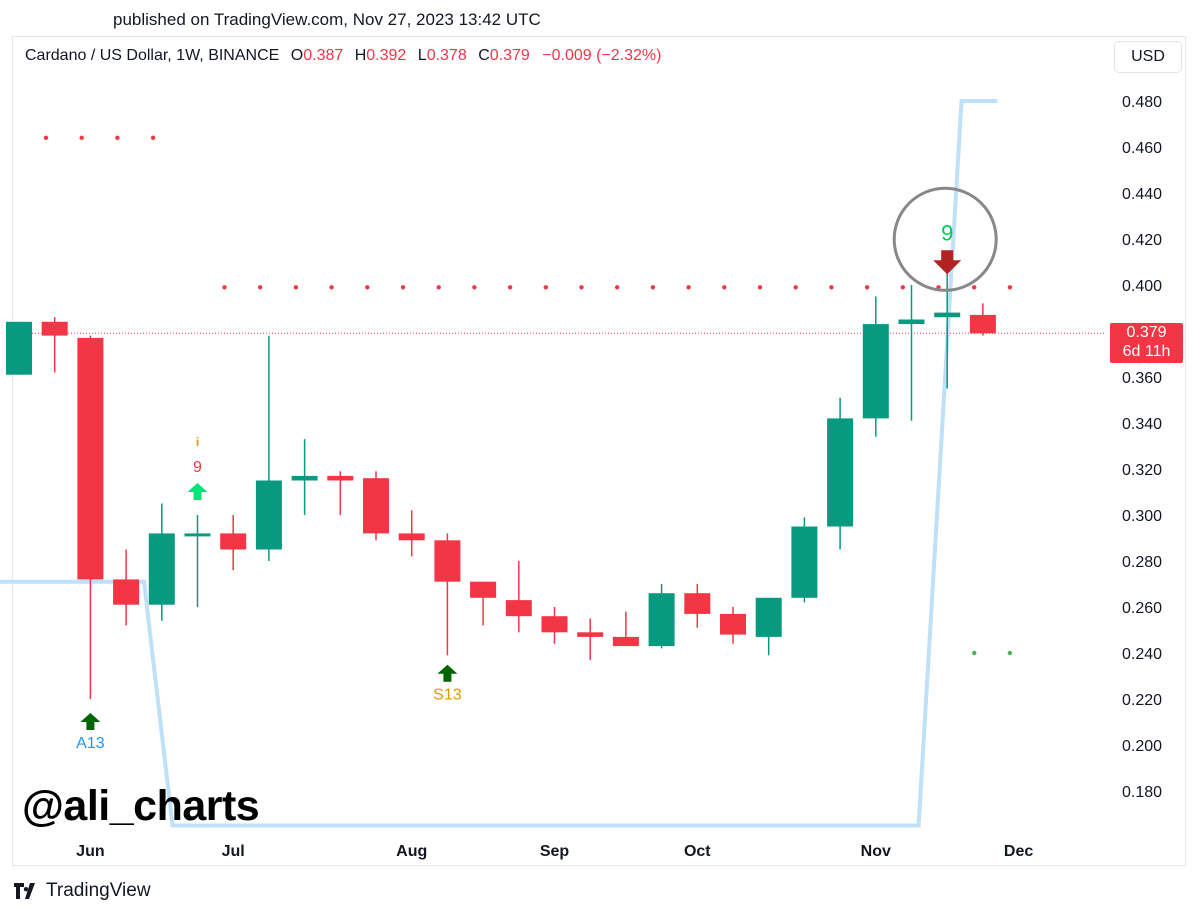  Describe the element at coordinates (1142, 194) in the screenshot. I see `y-tick-label: 0.440` at that location.